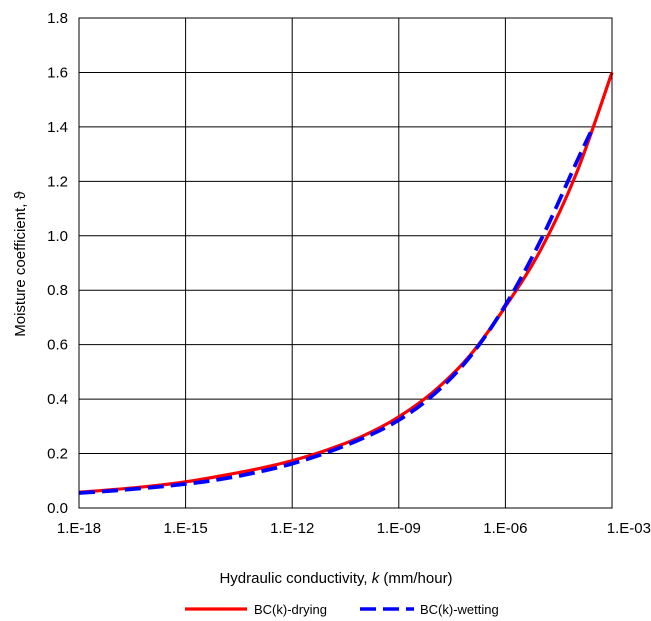  Describe the element at coordinates (57, 18) in the screenshot. I see `y-tick-label: 1.8` at that location.